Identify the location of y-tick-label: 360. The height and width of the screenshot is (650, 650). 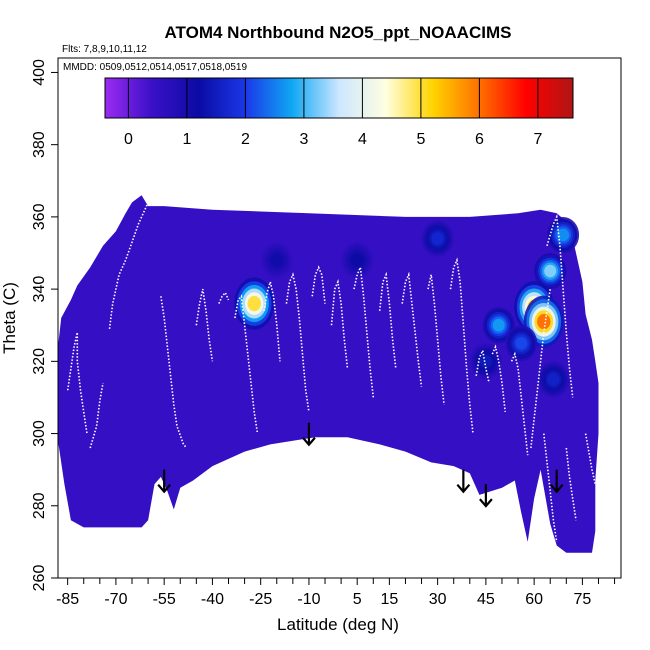
(39, 216).